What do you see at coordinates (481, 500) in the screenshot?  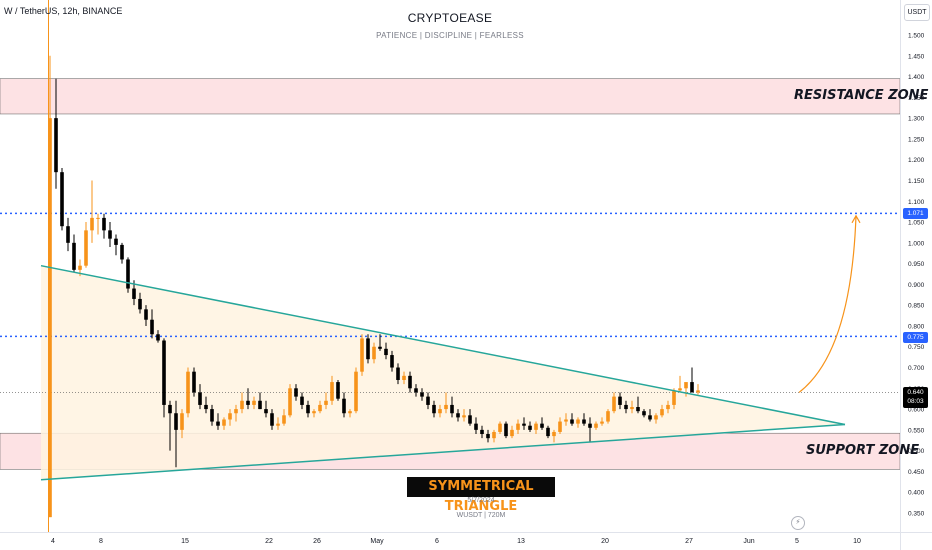 I see `pattern-date: 5/7/2024` at bounding box center [481, 500].